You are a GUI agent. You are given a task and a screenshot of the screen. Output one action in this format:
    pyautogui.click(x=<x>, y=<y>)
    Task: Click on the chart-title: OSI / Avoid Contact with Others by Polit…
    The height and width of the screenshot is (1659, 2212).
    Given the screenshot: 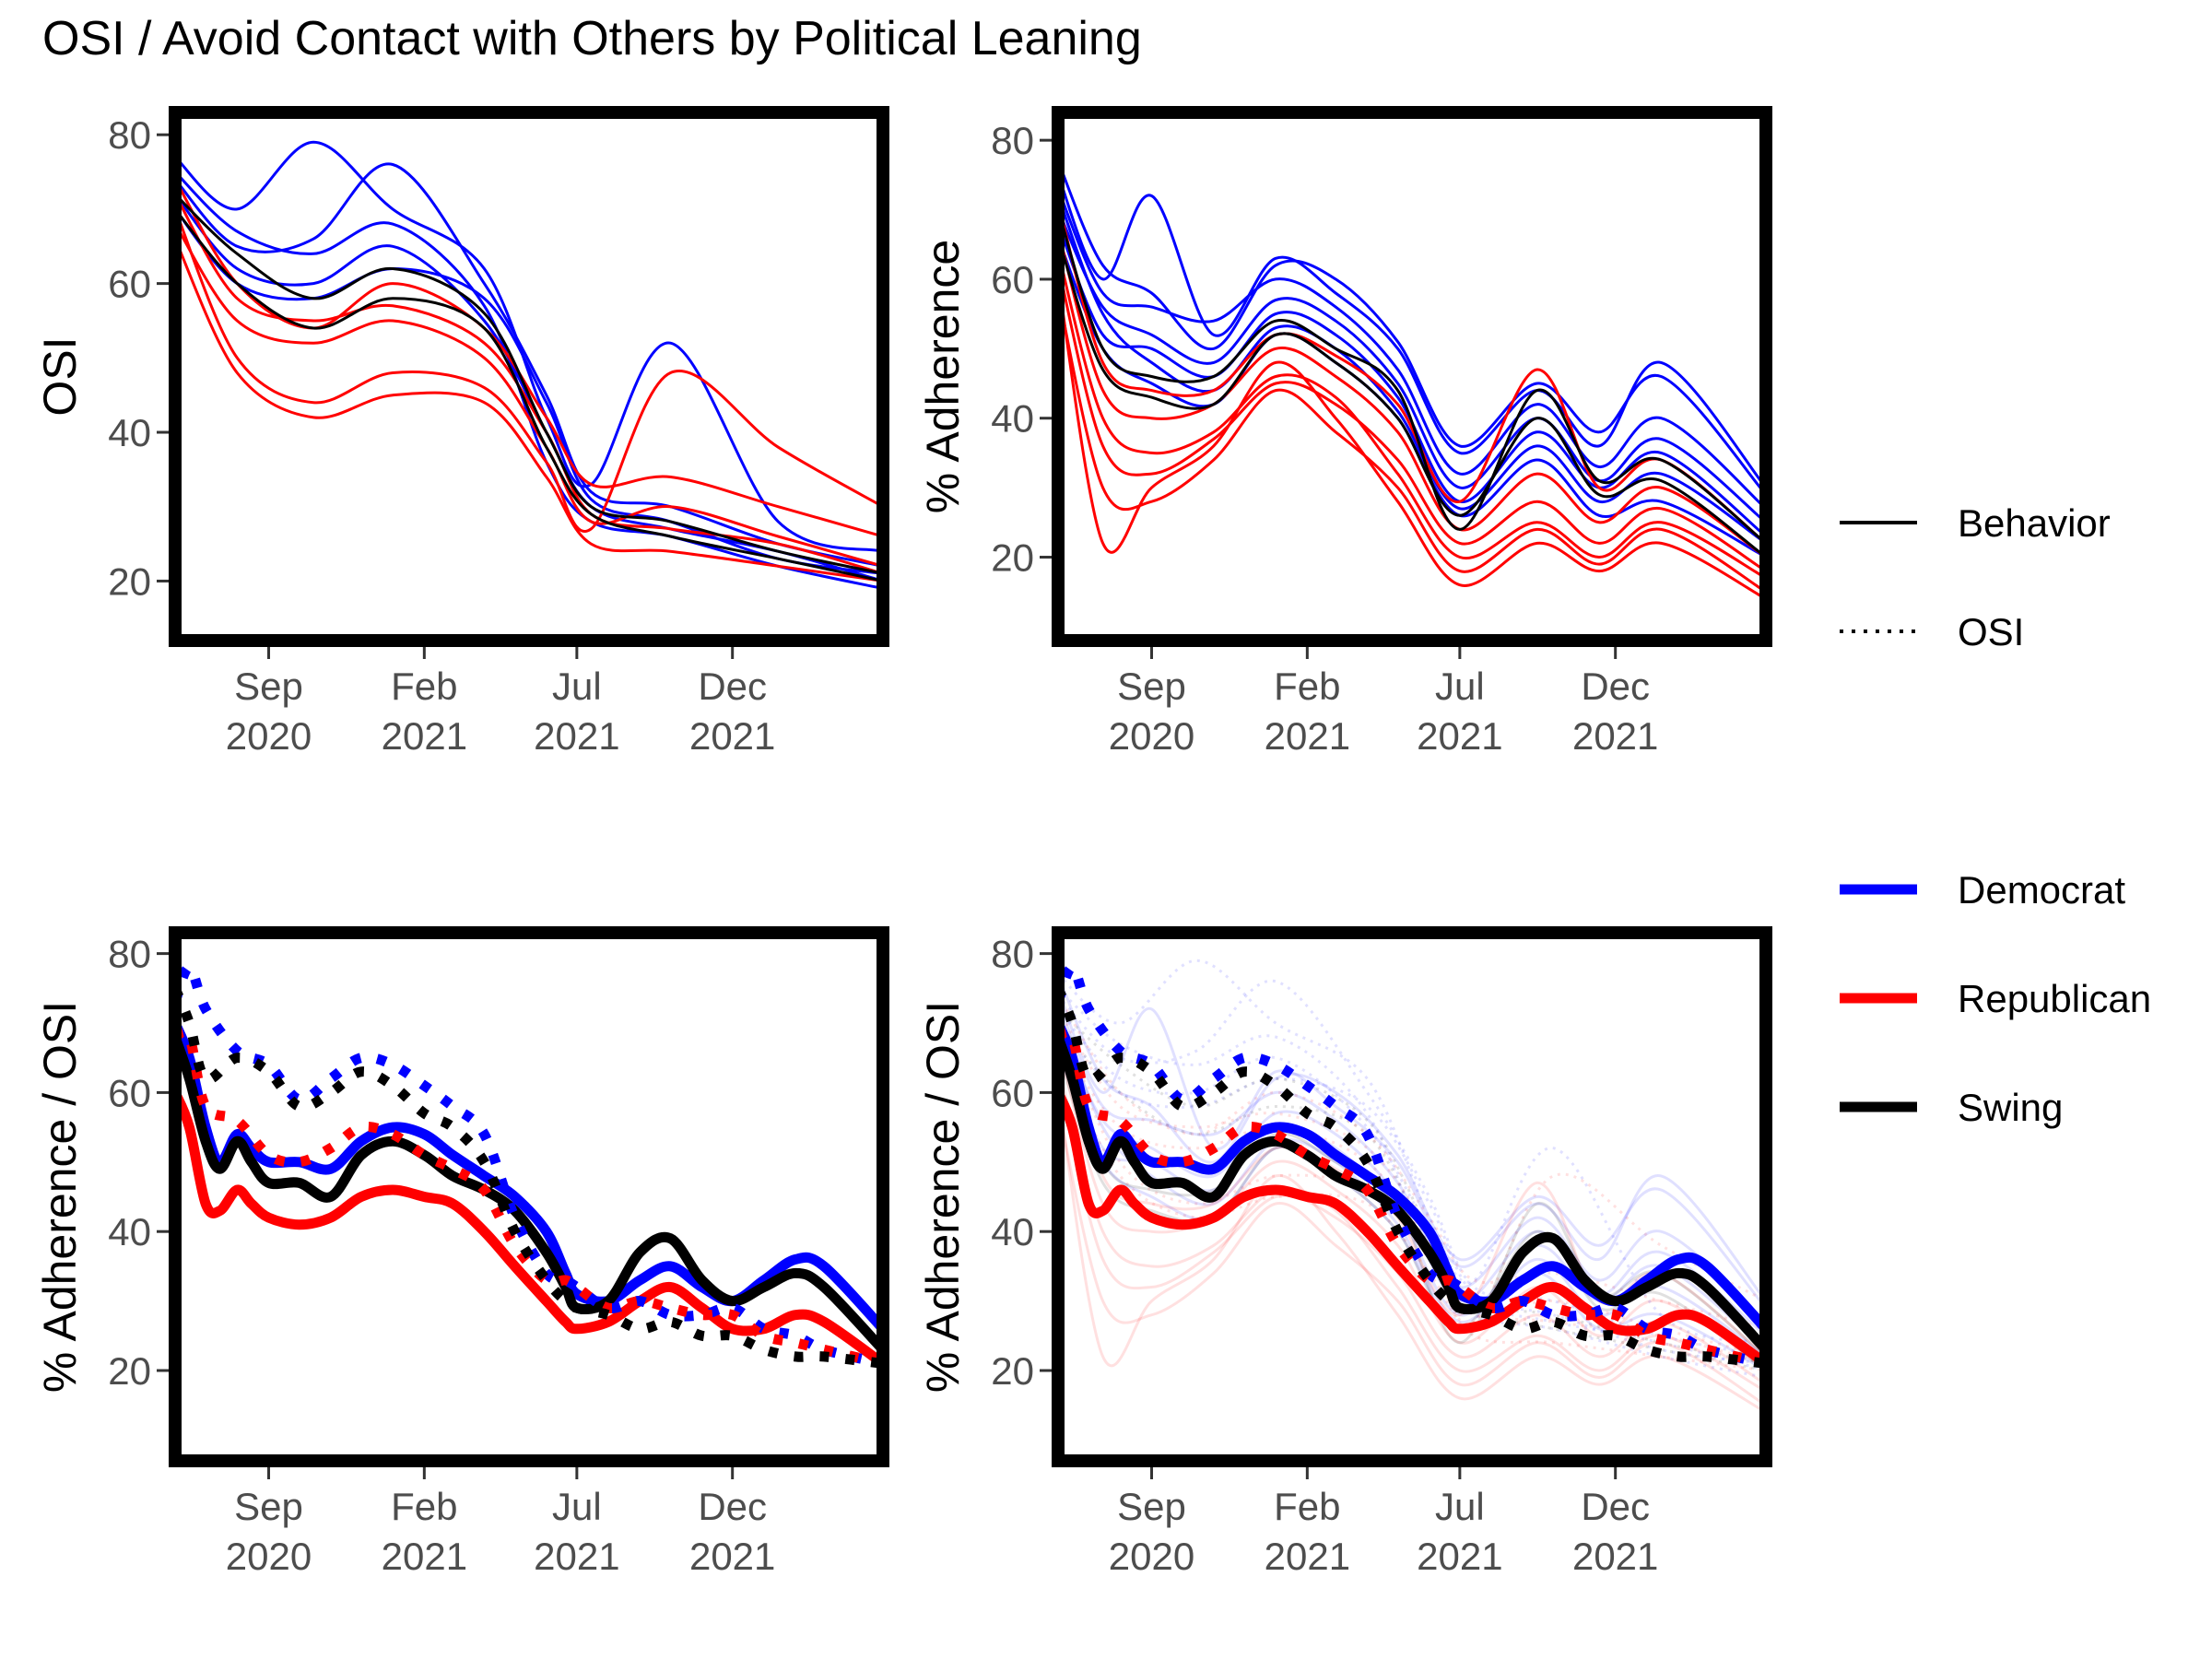 What is the action you would take?
    pyautogui.click(x=592, y=38)
    